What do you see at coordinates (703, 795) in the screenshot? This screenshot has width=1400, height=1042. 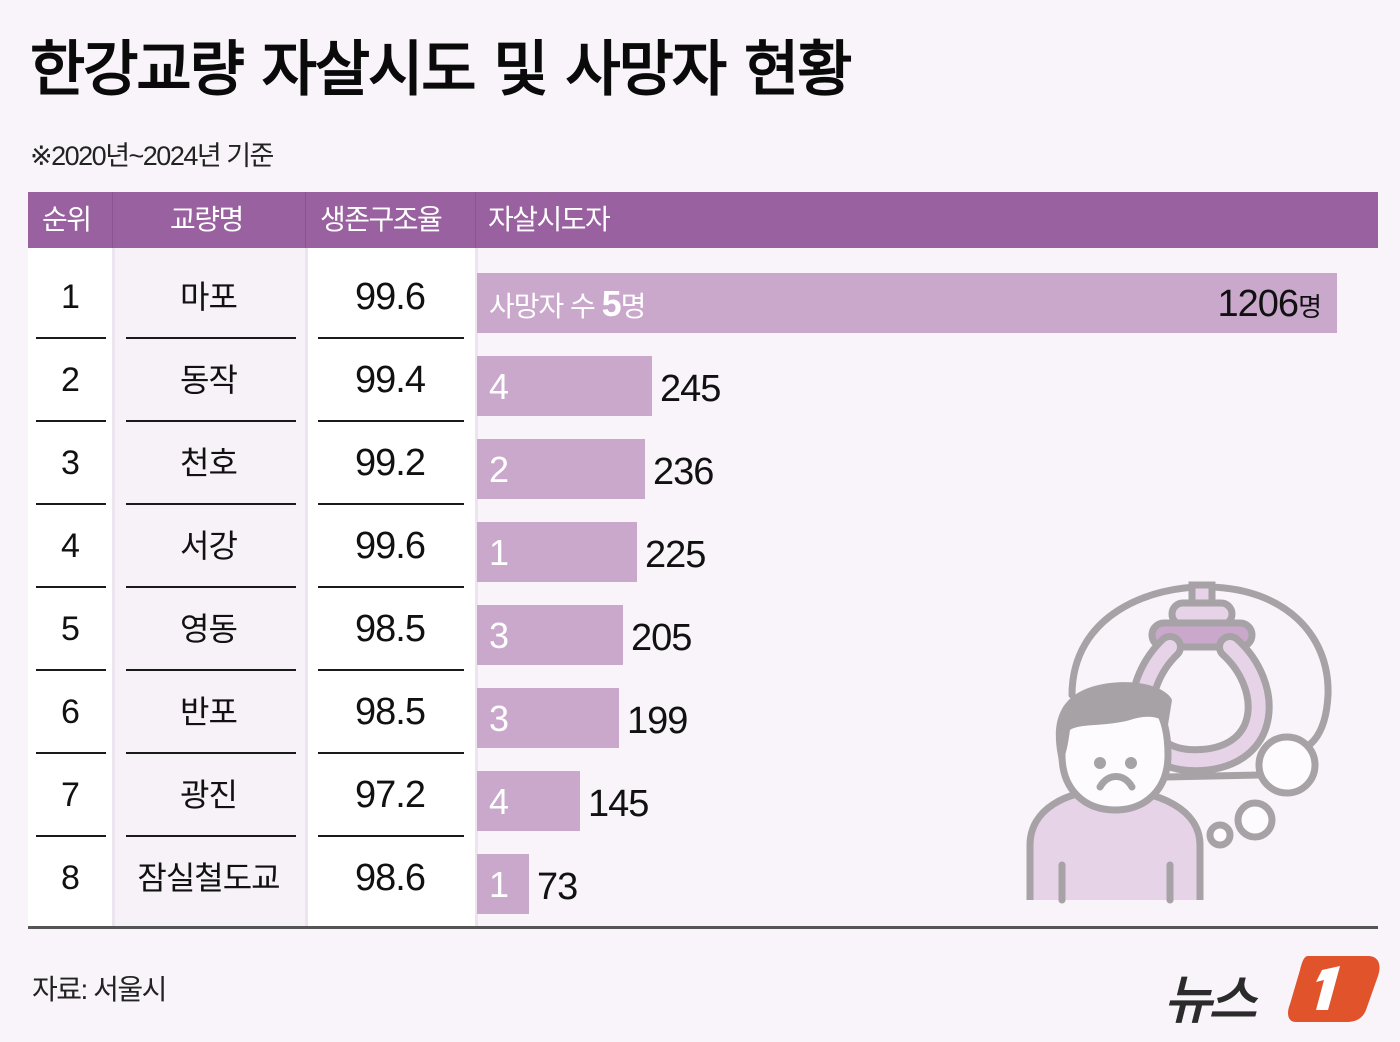 I see `table-row: 7 광진 97.2 4 145` at bounding box center [703, 795].